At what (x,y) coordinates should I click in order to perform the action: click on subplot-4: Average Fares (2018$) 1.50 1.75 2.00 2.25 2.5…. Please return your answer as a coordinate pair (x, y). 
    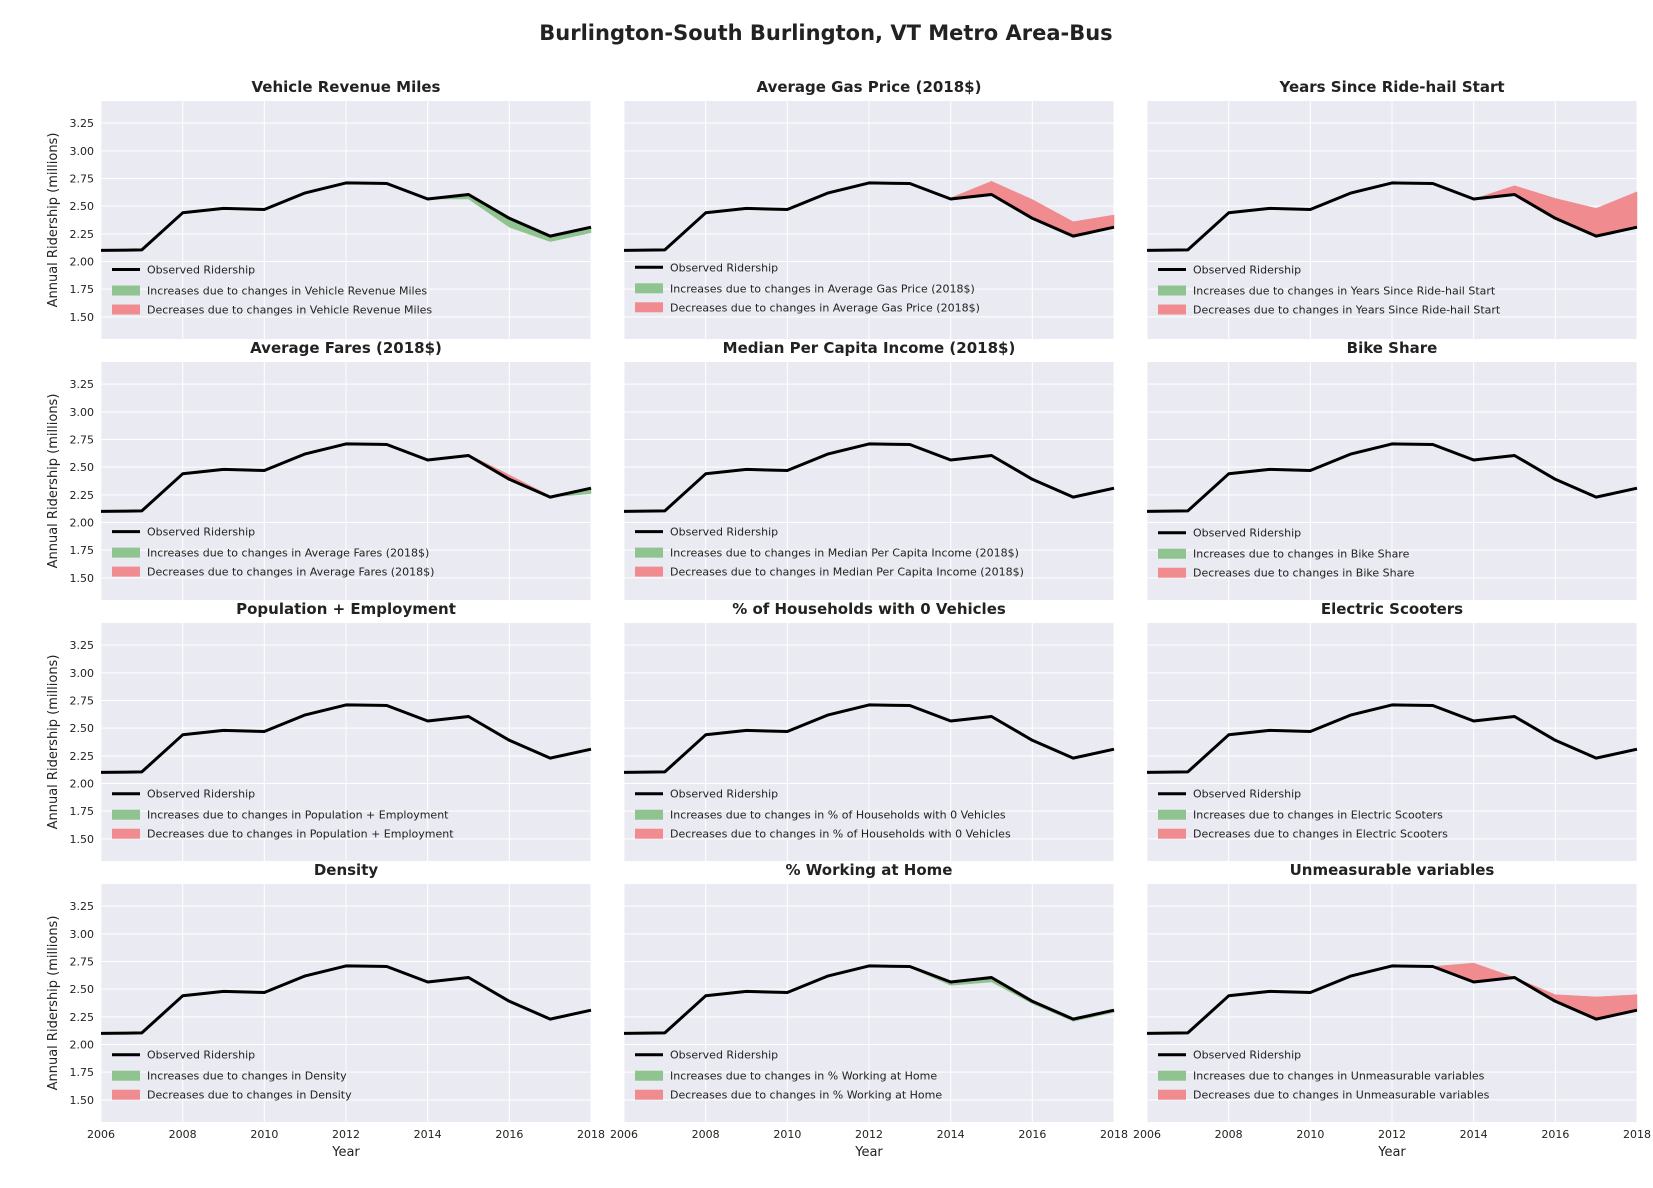
    Looking at the image, I should click on (319, 469).